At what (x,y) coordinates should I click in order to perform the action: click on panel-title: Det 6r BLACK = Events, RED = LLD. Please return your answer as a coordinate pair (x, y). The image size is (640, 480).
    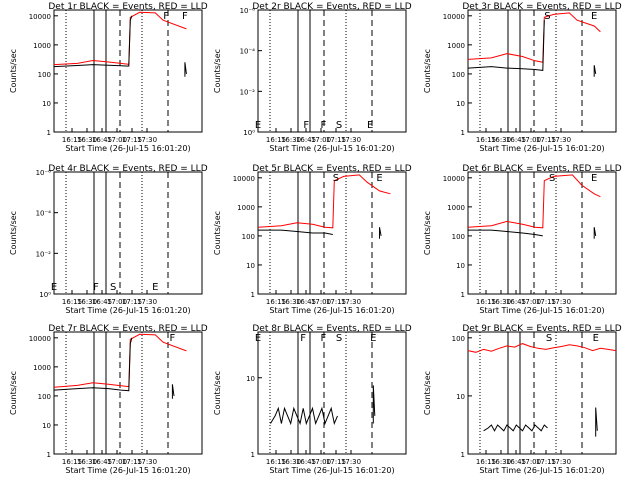
    Looking at the image, I should click on (541, 169).